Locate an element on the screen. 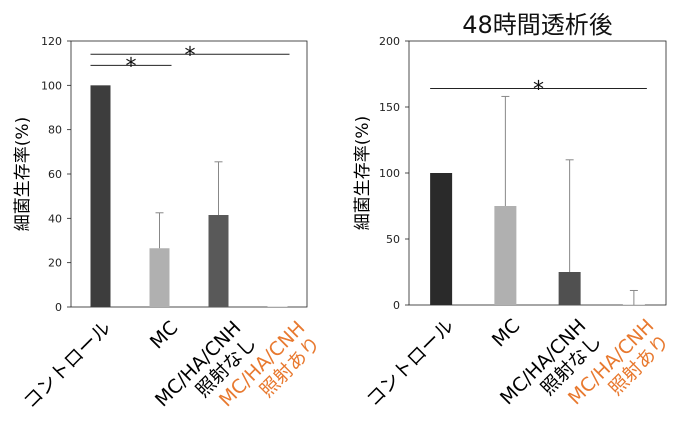  y-tick-label: 50 is located at coordinates (393, 239).